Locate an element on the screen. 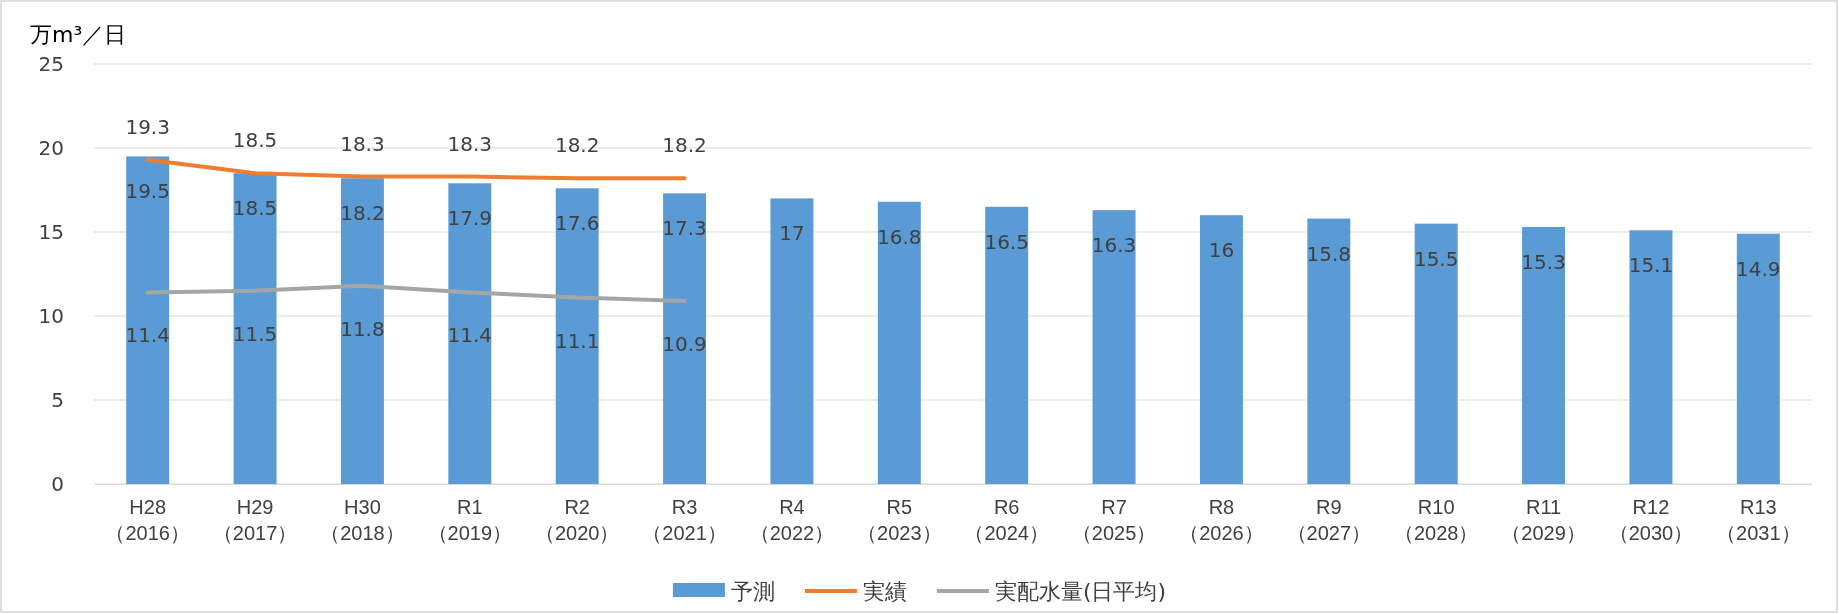 Image resolution: width=1839 pixels, height=614 pixels. x-tick-label: R13 （2031） is located at coordinates (1758, 520).